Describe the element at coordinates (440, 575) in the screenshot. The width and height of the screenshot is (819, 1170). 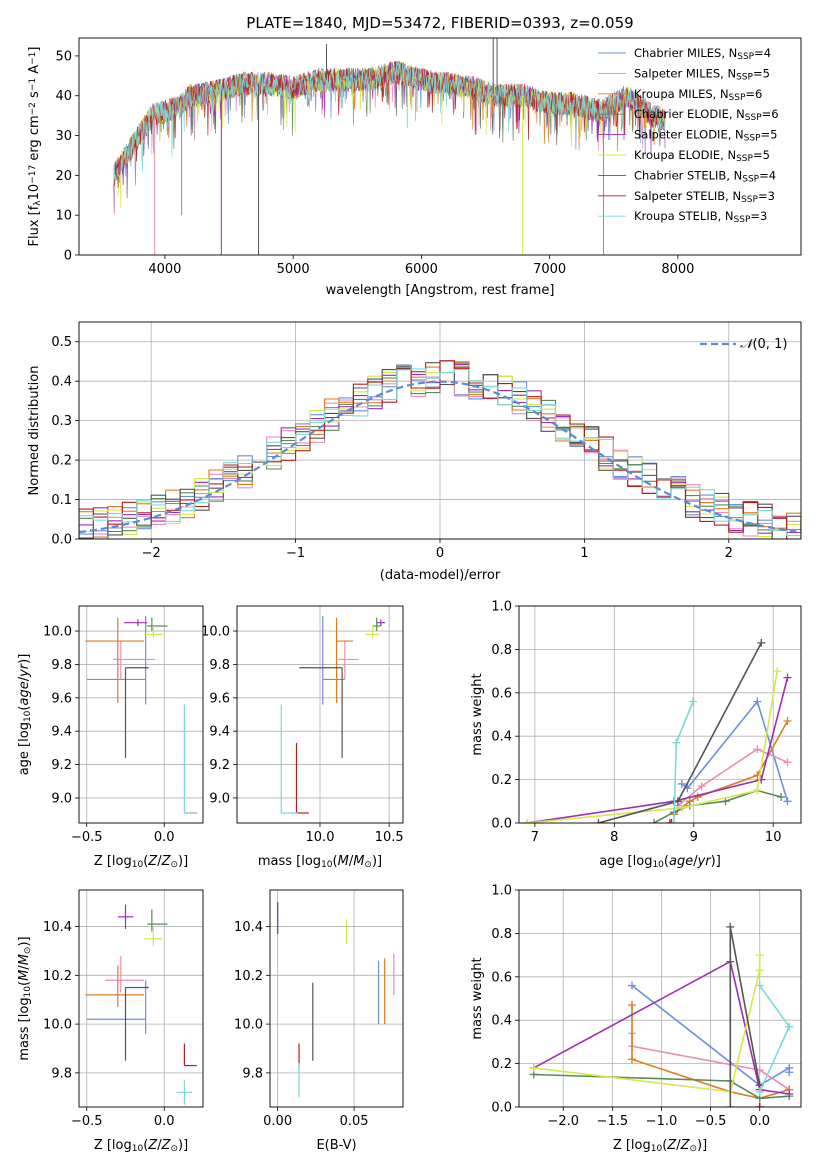
I see `x-axis-label: (data-model)/error` at that location.